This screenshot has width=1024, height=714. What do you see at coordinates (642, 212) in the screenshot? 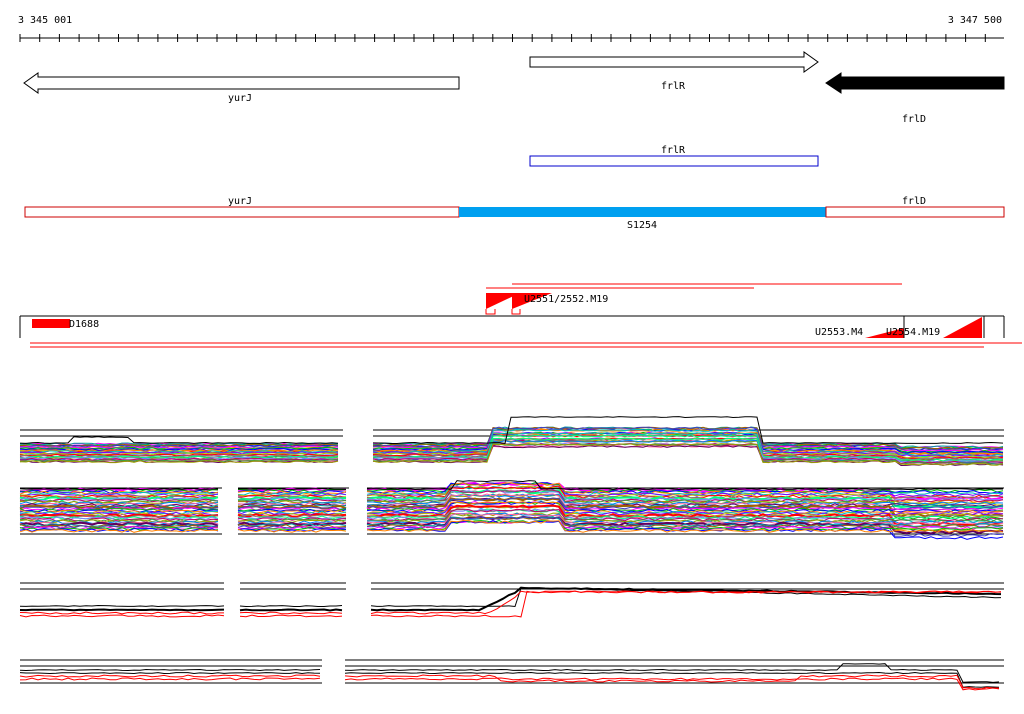
I see `segment-box-S1254` at bounding box center [642, 212].